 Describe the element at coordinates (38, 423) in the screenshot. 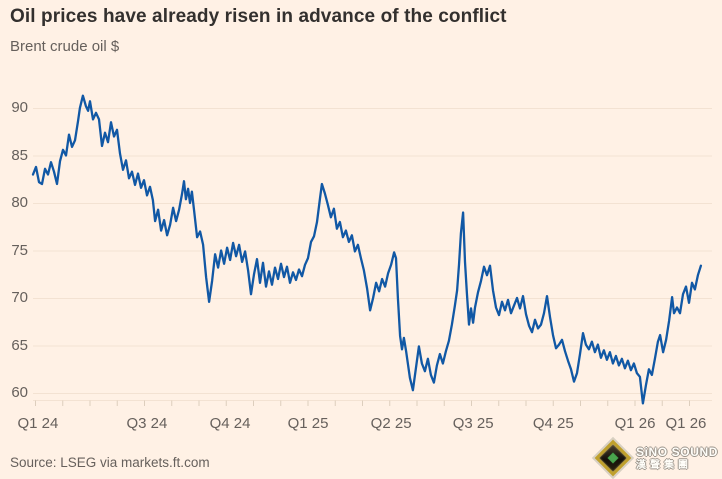

I see `x-tick-label: Q1 24` at that location.